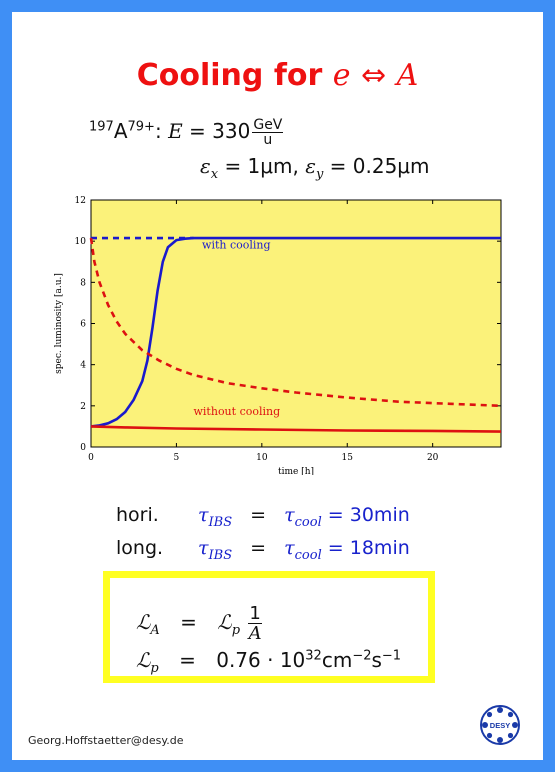  Describe the element at coordinates (205, 166) in the screenshot. I see `emit-x-symbol: ε` at that location.